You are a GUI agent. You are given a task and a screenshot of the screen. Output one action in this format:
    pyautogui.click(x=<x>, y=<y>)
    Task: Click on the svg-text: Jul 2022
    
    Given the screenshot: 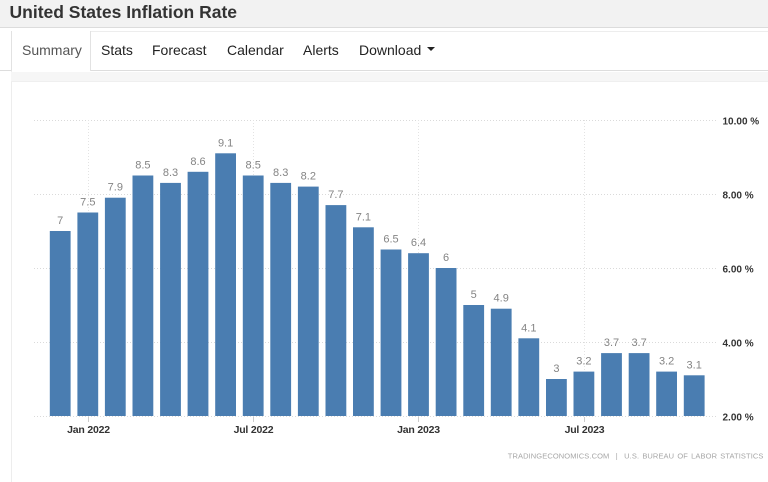 What is the action you would take?
    pyautogui.click(x=254, y=430)
    